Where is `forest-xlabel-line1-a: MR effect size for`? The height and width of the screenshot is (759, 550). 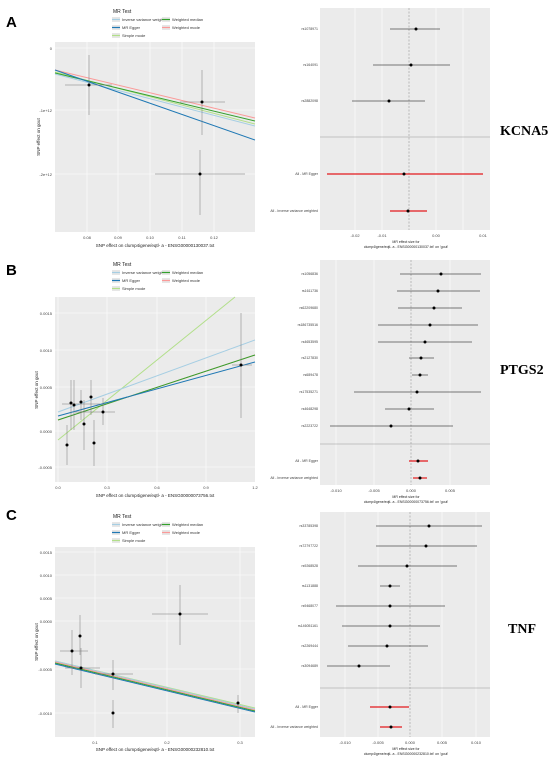
forest-xlabel-line1-a: MR effect size for is located at coordinates (406, 242).